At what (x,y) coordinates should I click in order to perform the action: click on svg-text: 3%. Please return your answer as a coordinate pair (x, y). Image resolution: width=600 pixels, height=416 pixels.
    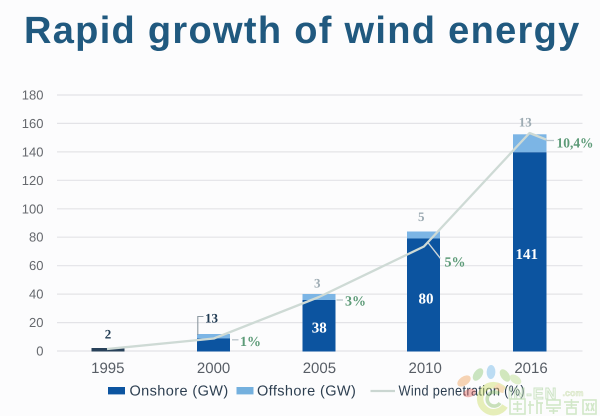
    Looking at the image, I should click on (355, 302).